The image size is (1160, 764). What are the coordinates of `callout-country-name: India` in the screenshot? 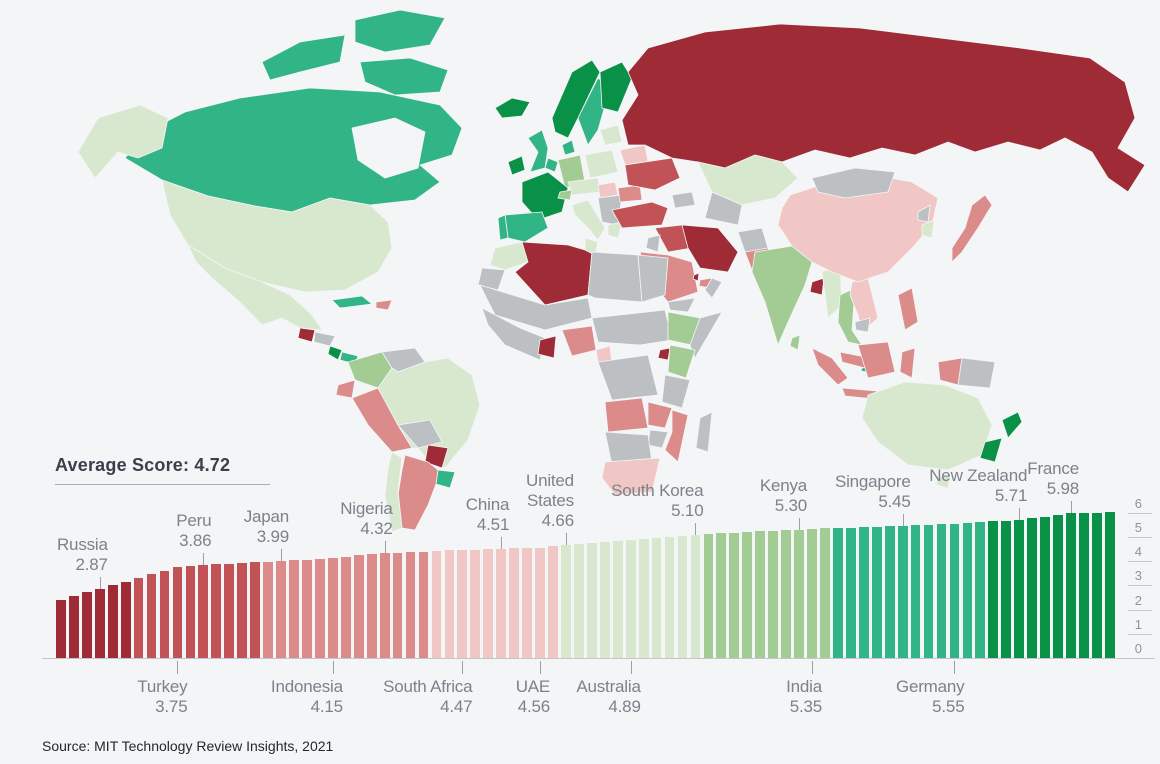 It's located at (804, 686).